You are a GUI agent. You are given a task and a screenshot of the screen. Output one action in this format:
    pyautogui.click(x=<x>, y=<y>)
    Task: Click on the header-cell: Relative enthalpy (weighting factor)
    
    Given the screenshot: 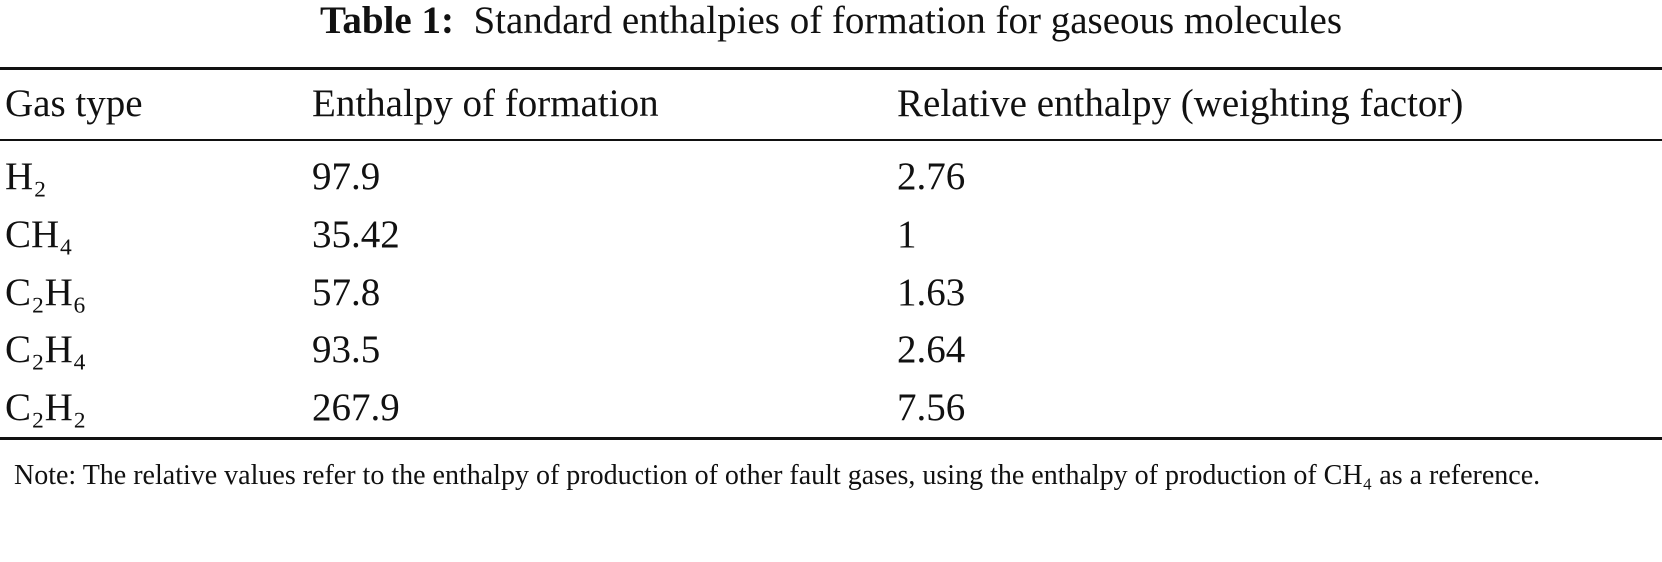 What is the action you would take?
    pyautogui.click(x=1180, y=103)
    